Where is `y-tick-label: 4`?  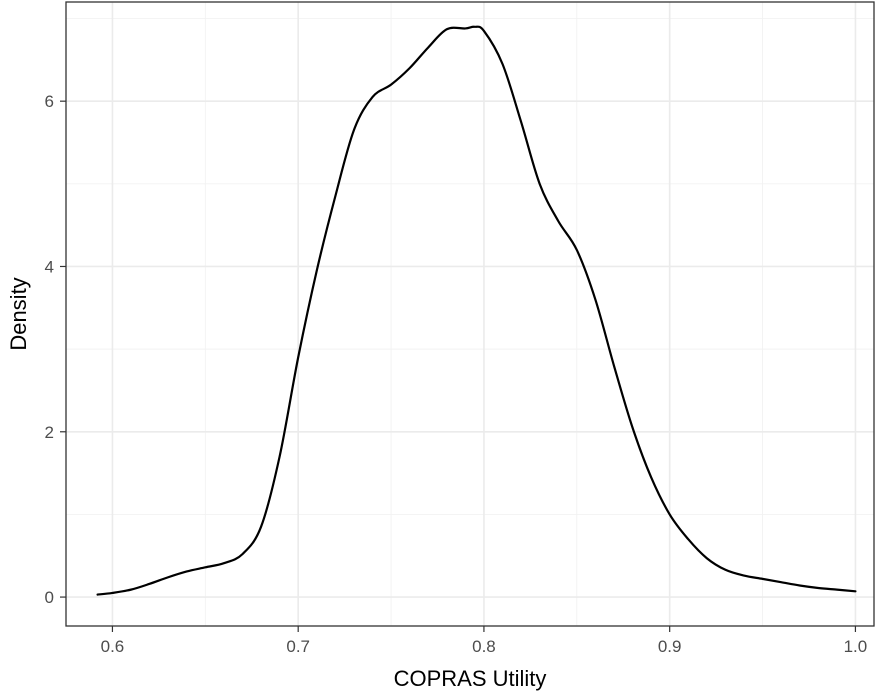 y-tick-label: 4 is located at coordinates (49, 266).